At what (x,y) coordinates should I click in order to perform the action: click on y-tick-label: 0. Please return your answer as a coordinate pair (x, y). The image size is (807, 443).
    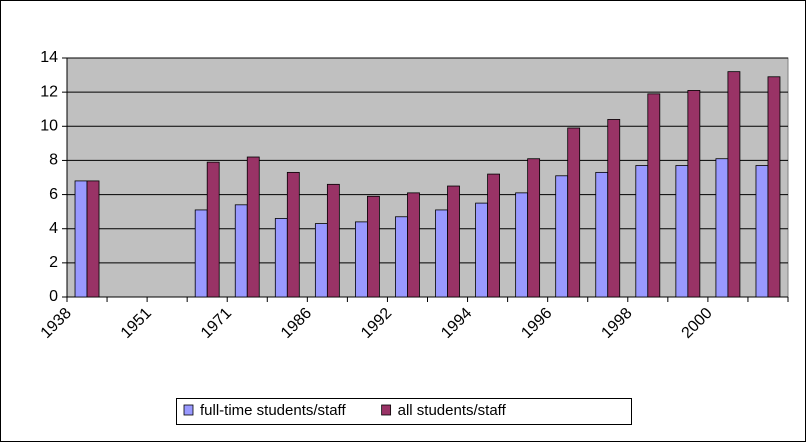
    Looking at the image, I should click on (53, 296).